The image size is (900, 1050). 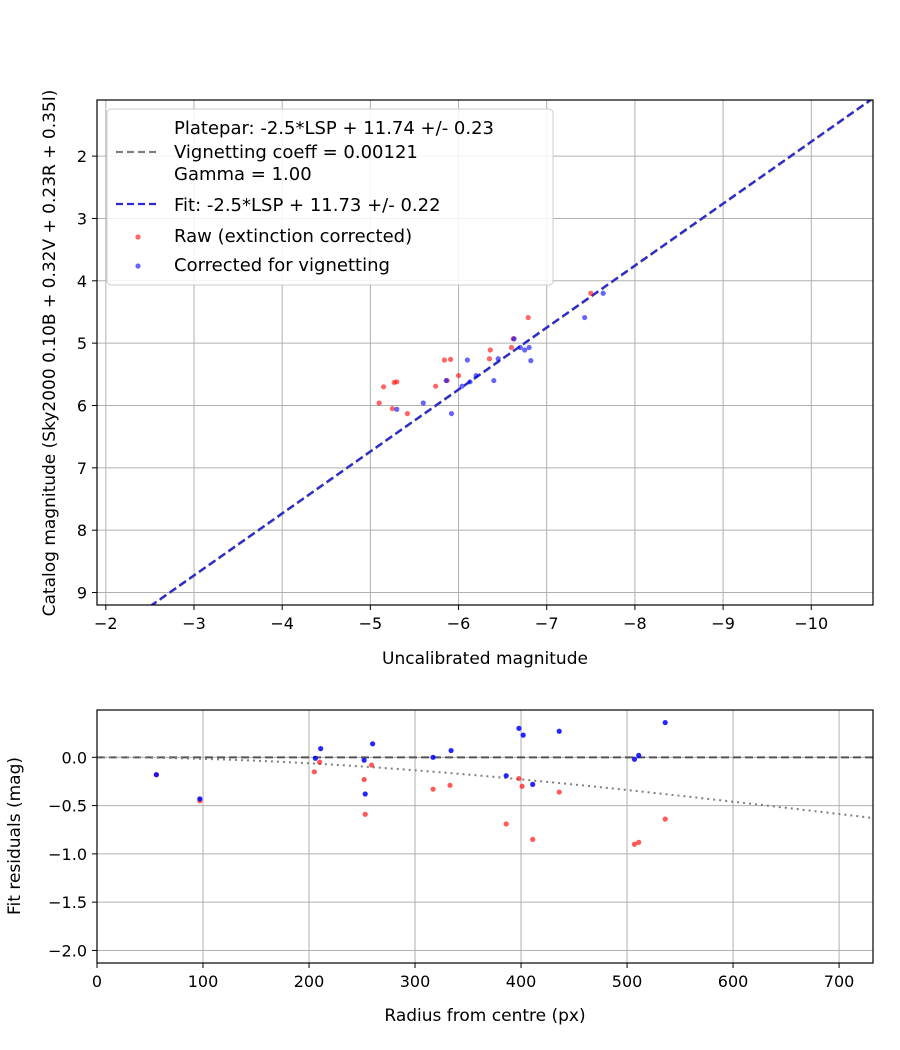 I want to click on bottom-x-tick-label: 300, so click(x=415, y=981).